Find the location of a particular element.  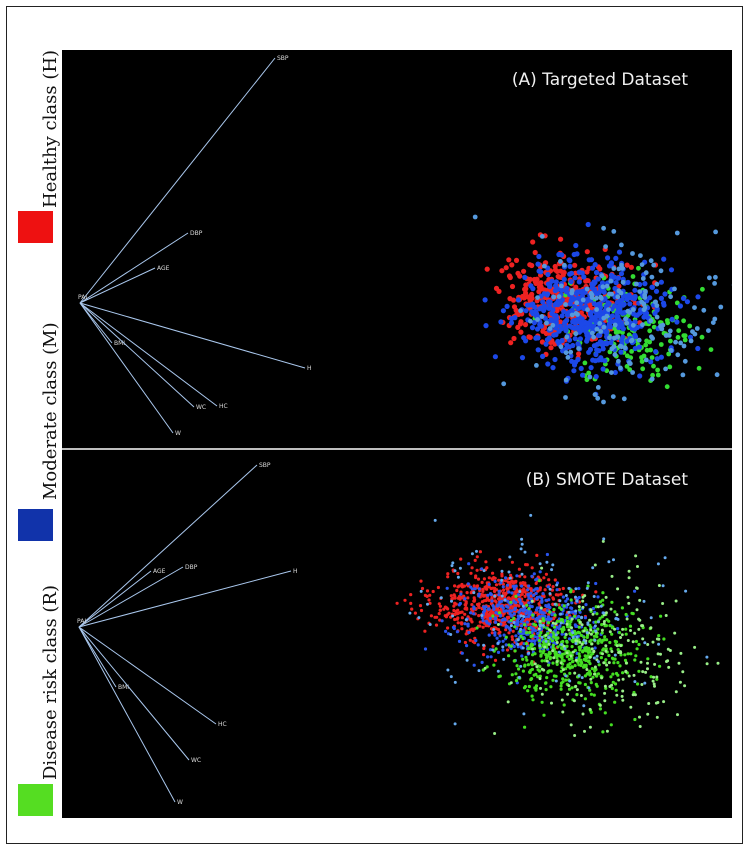

anchor-line-w is located at coordinates (127, 714).